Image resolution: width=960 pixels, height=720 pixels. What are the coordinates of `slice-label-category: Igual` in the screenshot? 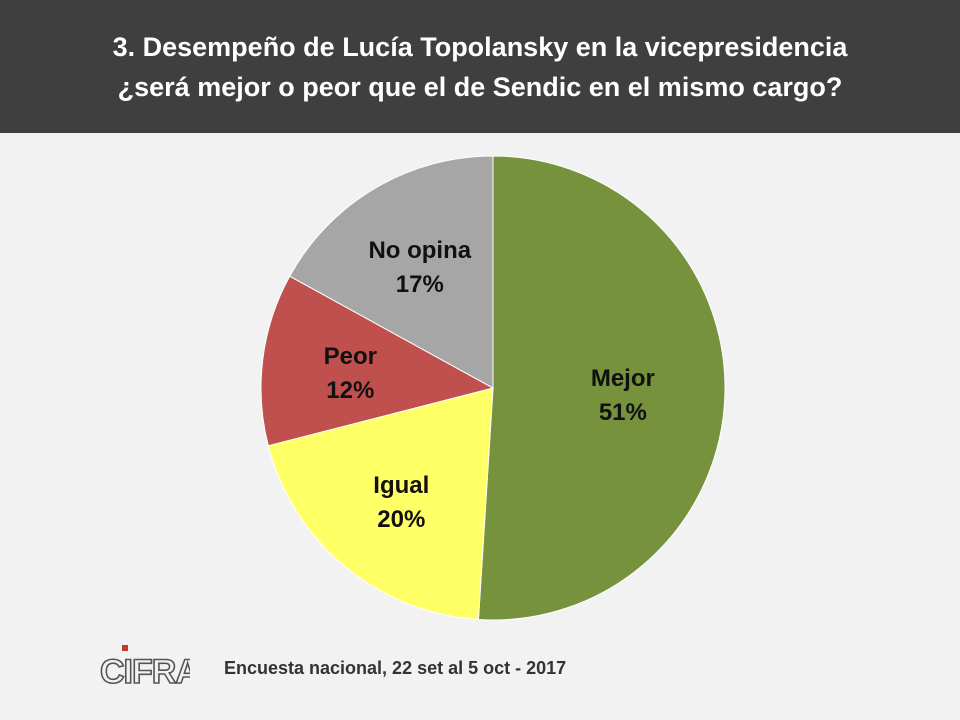 It's located at (401, 485).